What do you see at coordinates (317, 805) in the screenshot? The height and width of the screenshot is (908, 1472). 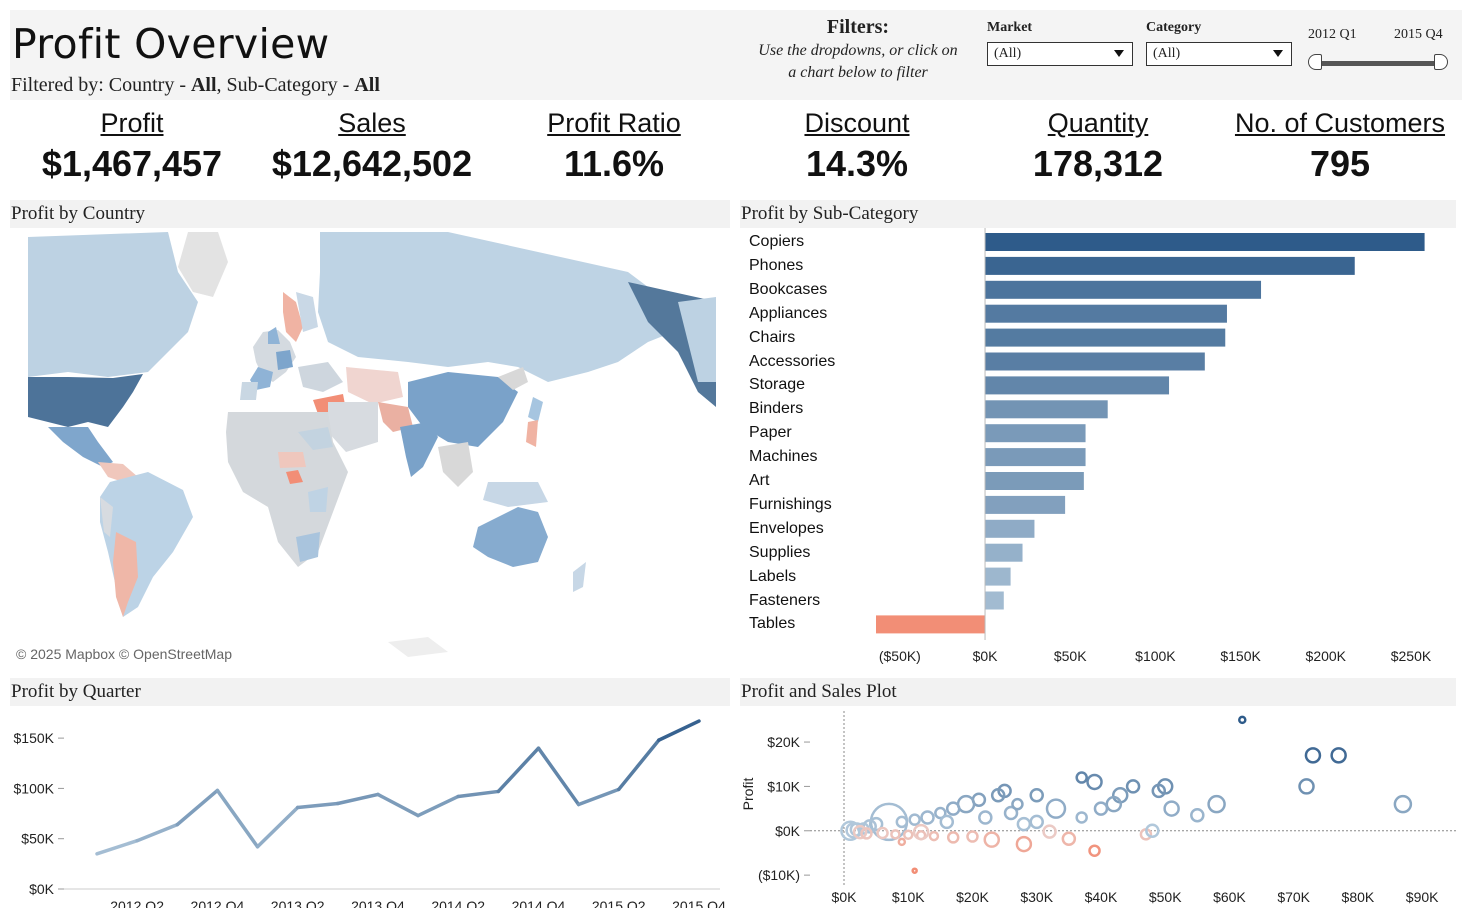 I see `line-segment-2013-q2` at bounding box center [317, 805].